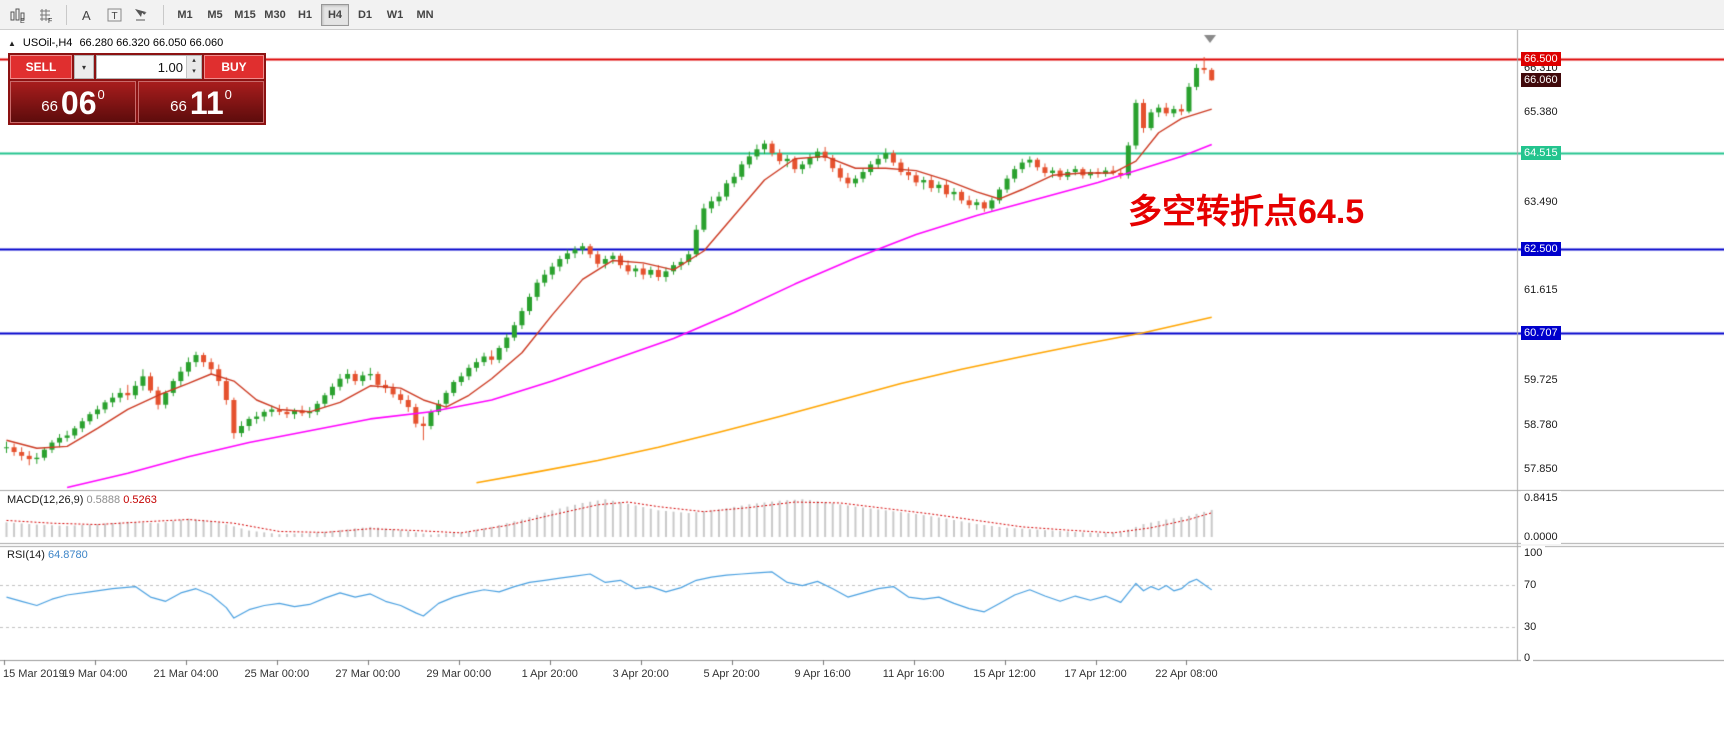 This screenshot has width=1724, height=755. I want to click on text-frame-icon: T, so click(115, 15).